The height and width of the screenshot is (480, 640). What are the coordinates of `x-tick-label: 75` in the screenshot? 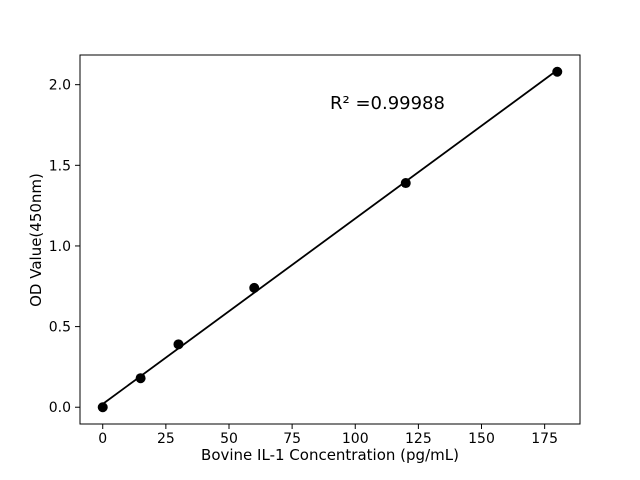 It's located at (292, 439).